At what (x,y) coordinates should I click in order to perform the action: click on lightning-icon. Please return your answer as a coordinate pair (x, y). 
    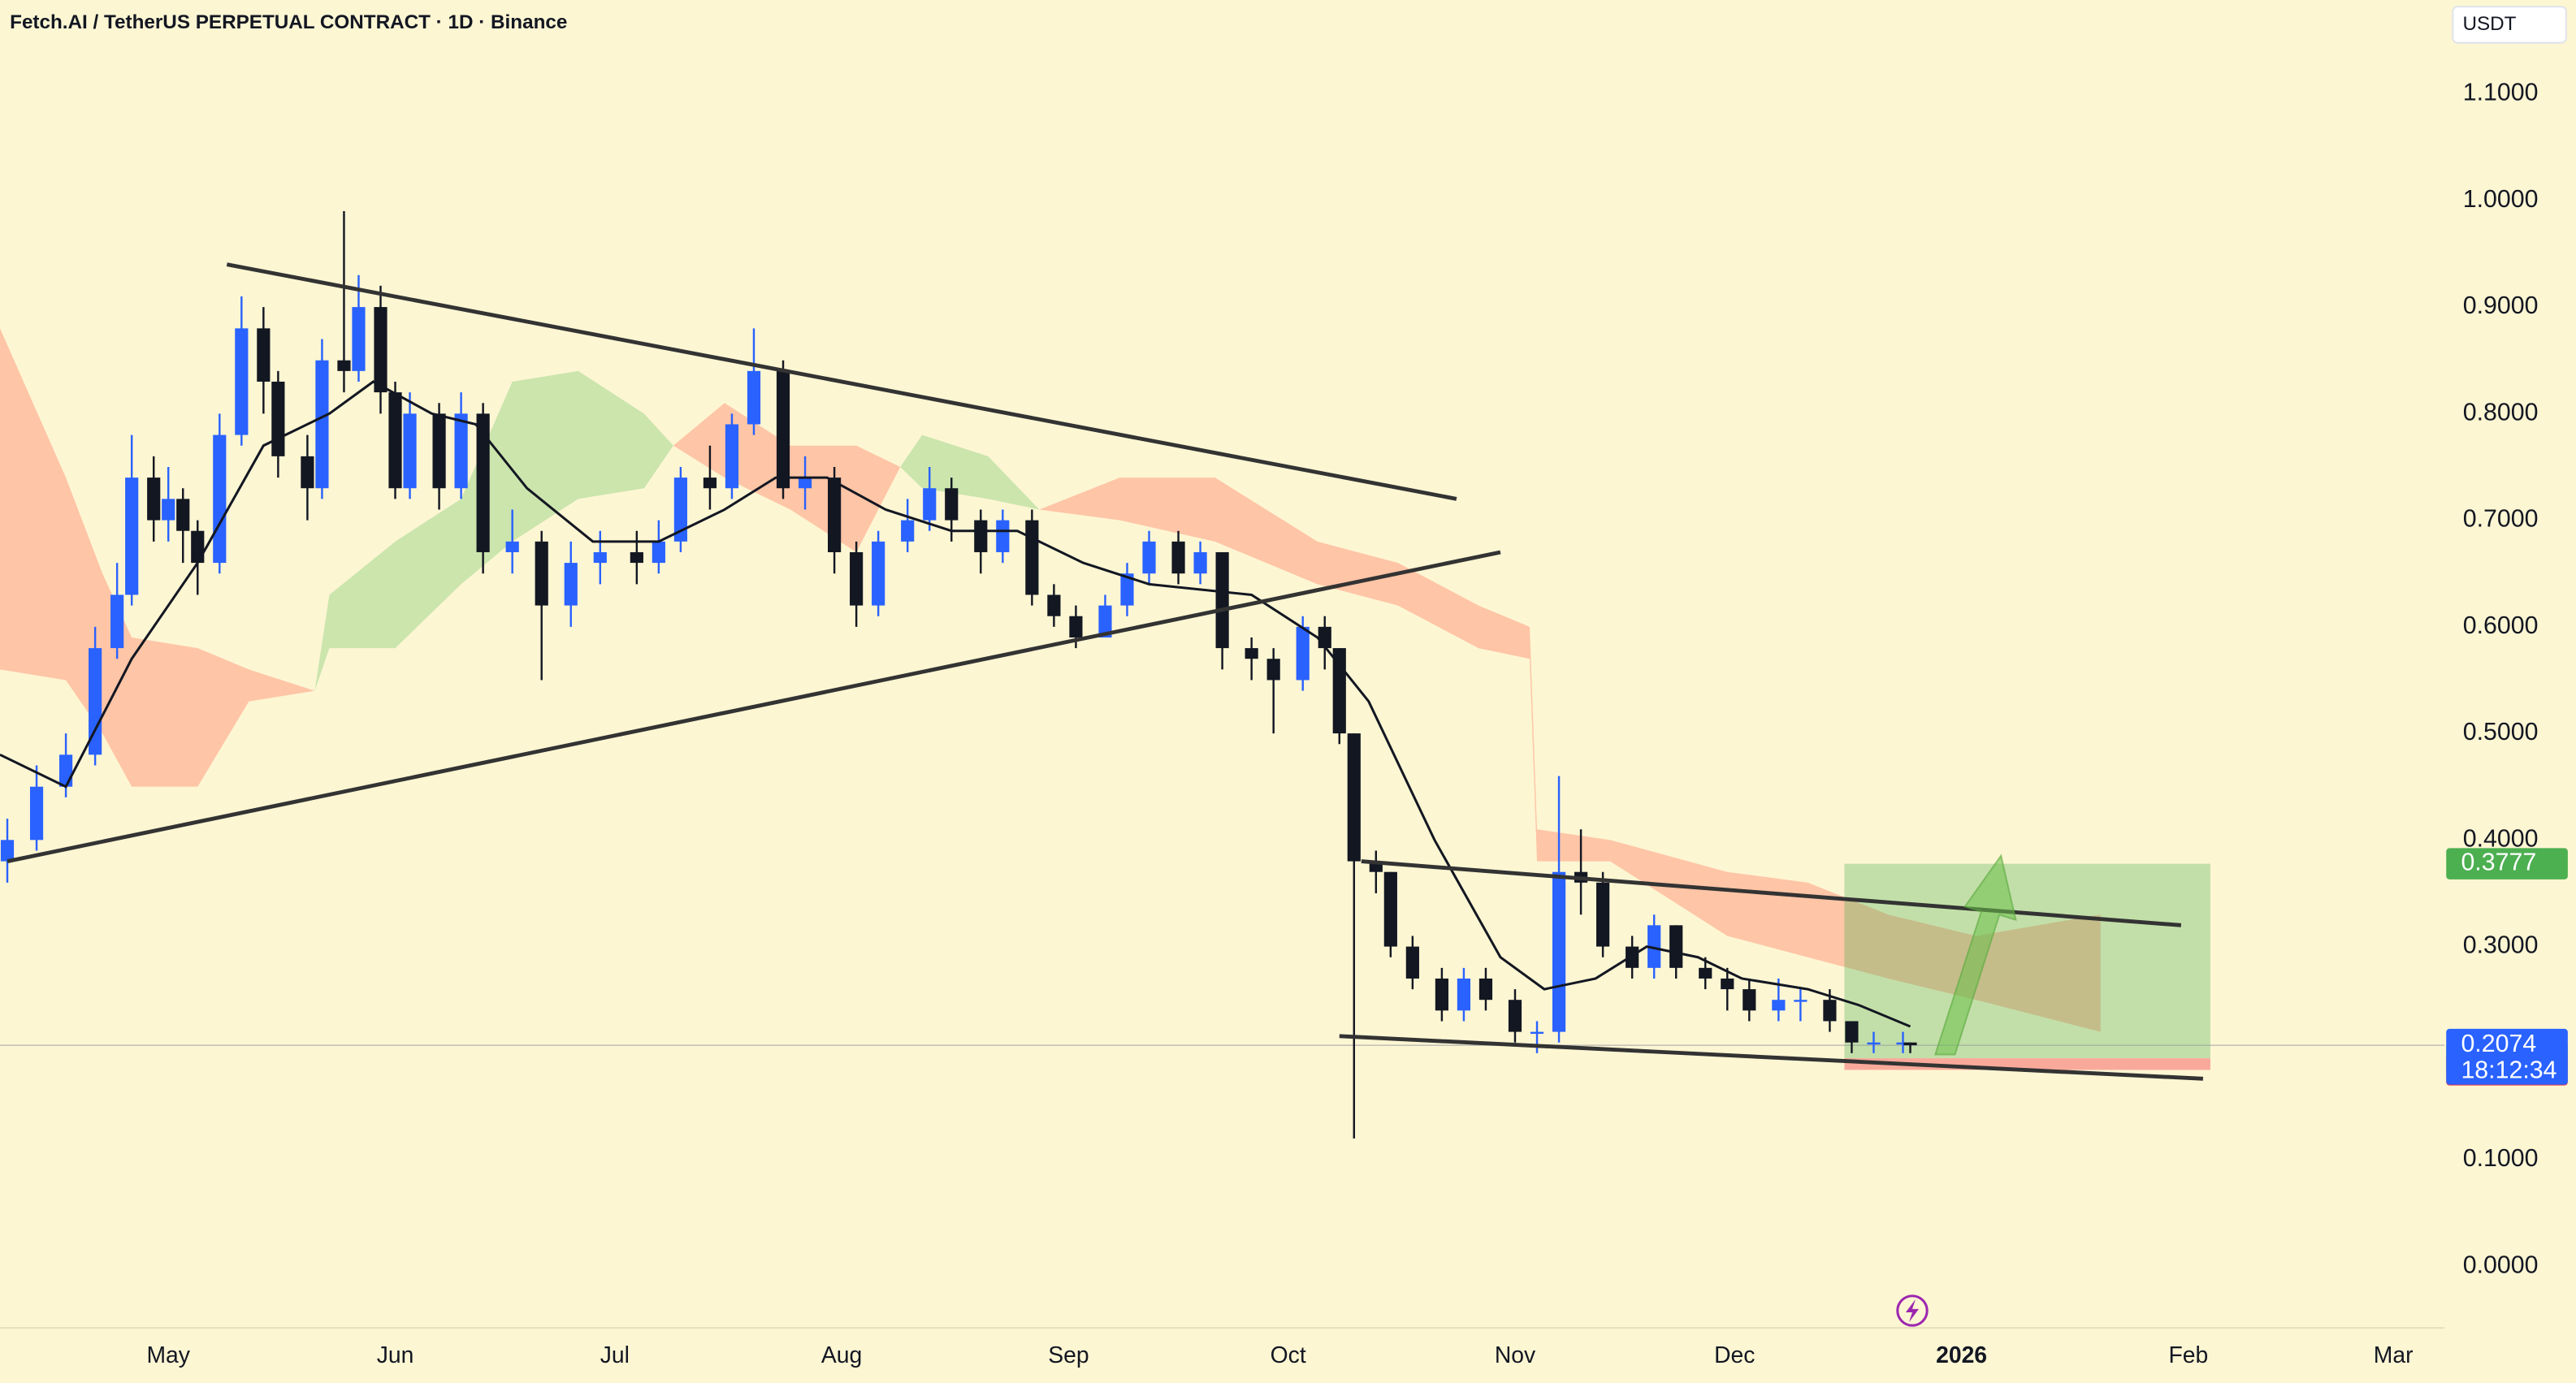
    Looking at the image, I should click on (1912, 1310).